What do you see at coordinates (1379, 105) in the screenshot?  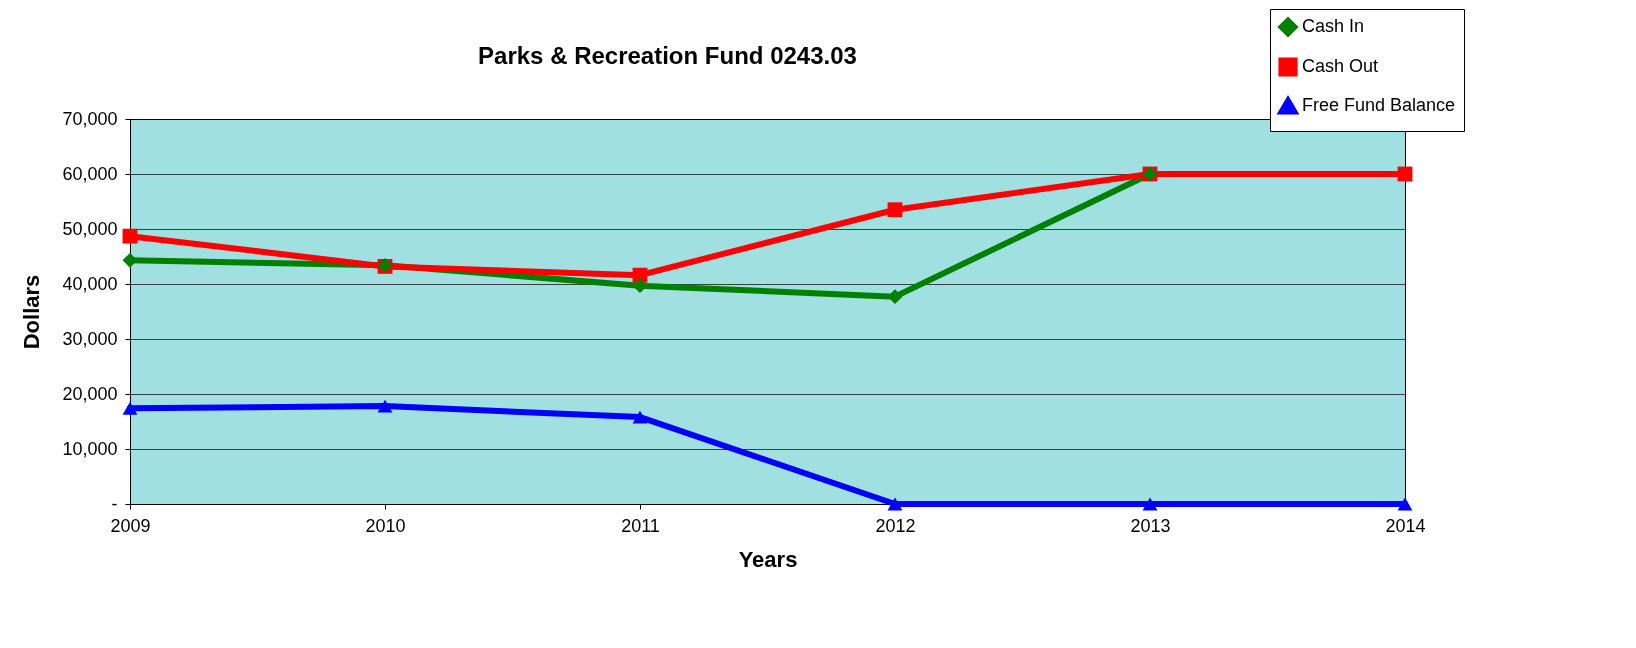 I see `legend-label: Free Fund Balance` at bounding box center [1379, 105].